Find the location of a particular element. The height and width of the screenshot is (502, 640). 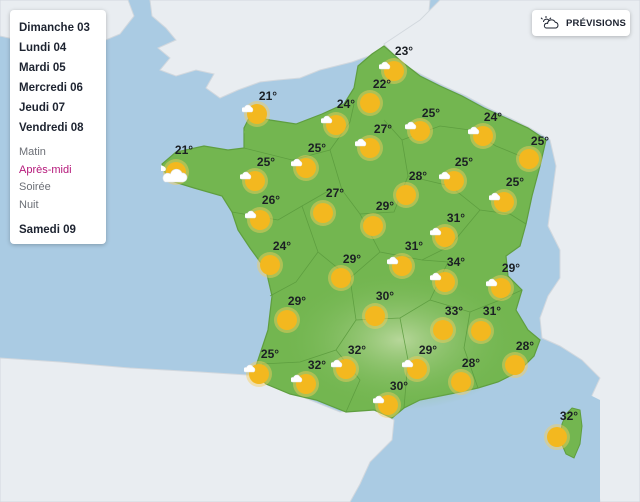

day-thursday-07: Jeudi 07 is located at coordinates (42, 108).